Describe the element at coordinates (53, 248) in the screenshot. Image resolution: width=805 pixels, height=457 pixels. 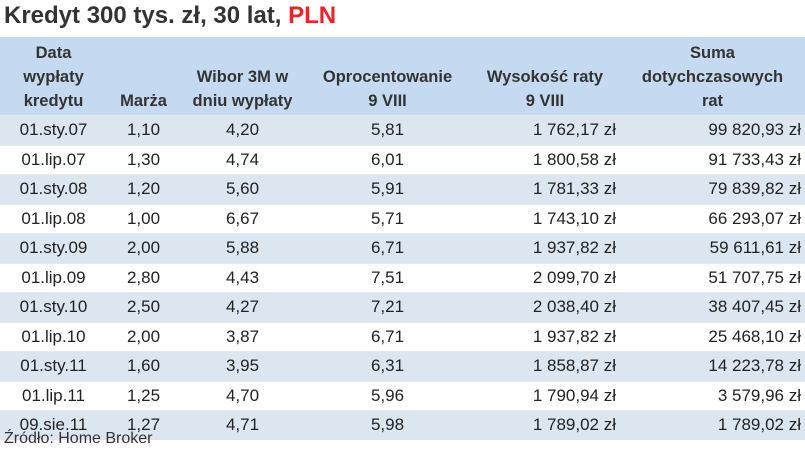
I see `table-cell: 01.sty.09` at that location.